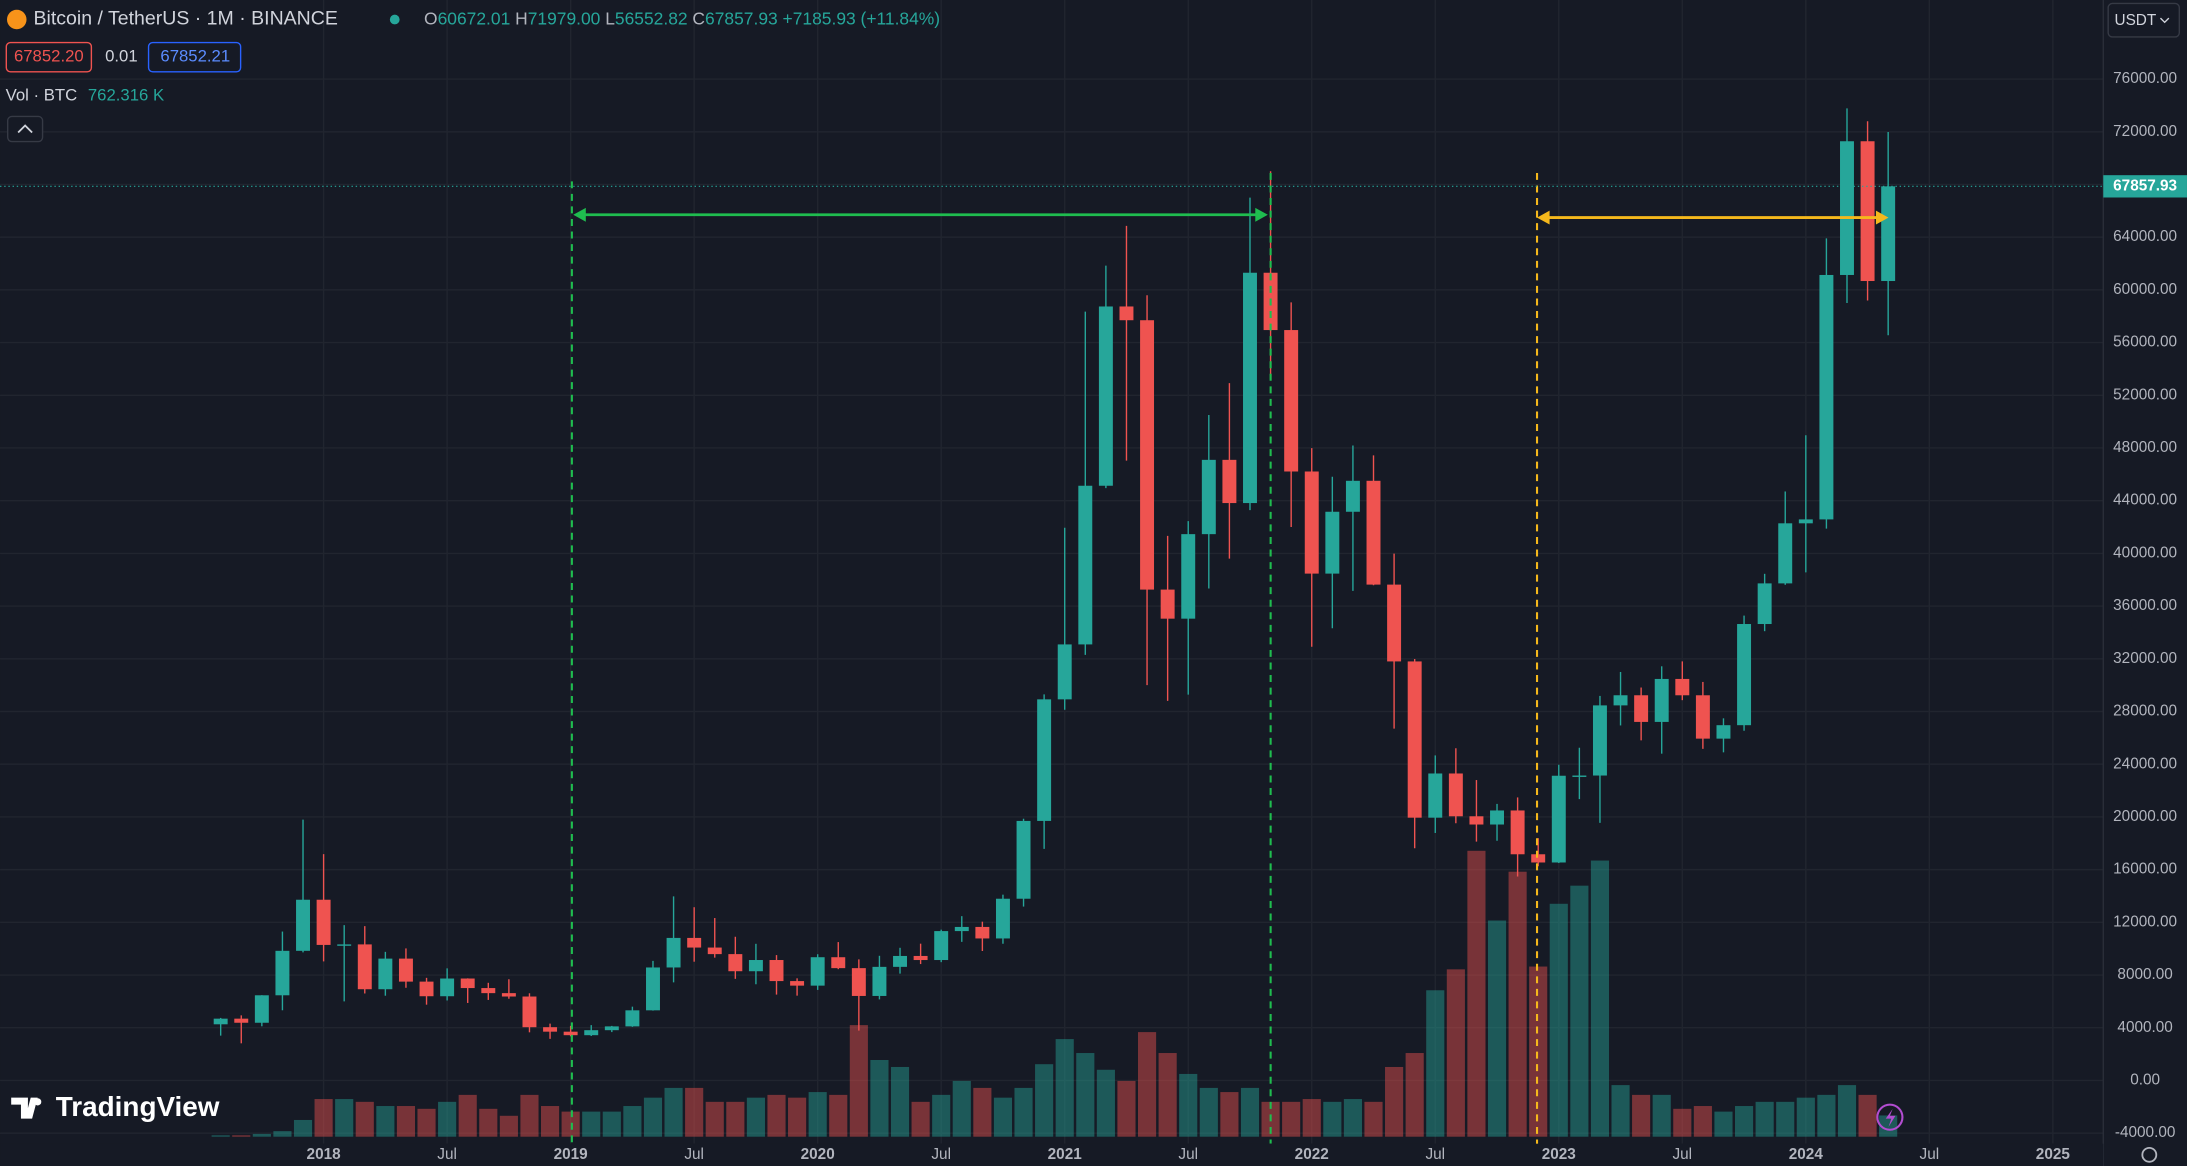 Image resolution: width=2187 pixels, height=1166 pixels. Describe the element at coordinates (2145, 869) in the screenshot. I see `y-tick-label: 16000.00` at that location.